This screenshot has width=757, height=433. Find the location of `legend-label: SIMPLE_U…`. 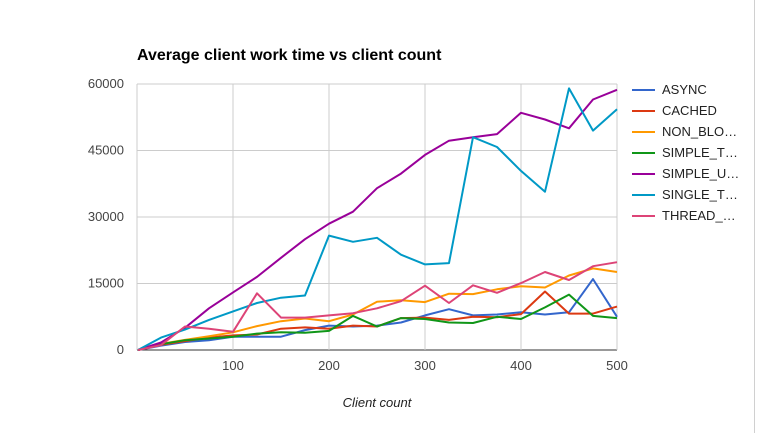

legend-label: SIMPLE_U… is located at coordinates (700, 173).